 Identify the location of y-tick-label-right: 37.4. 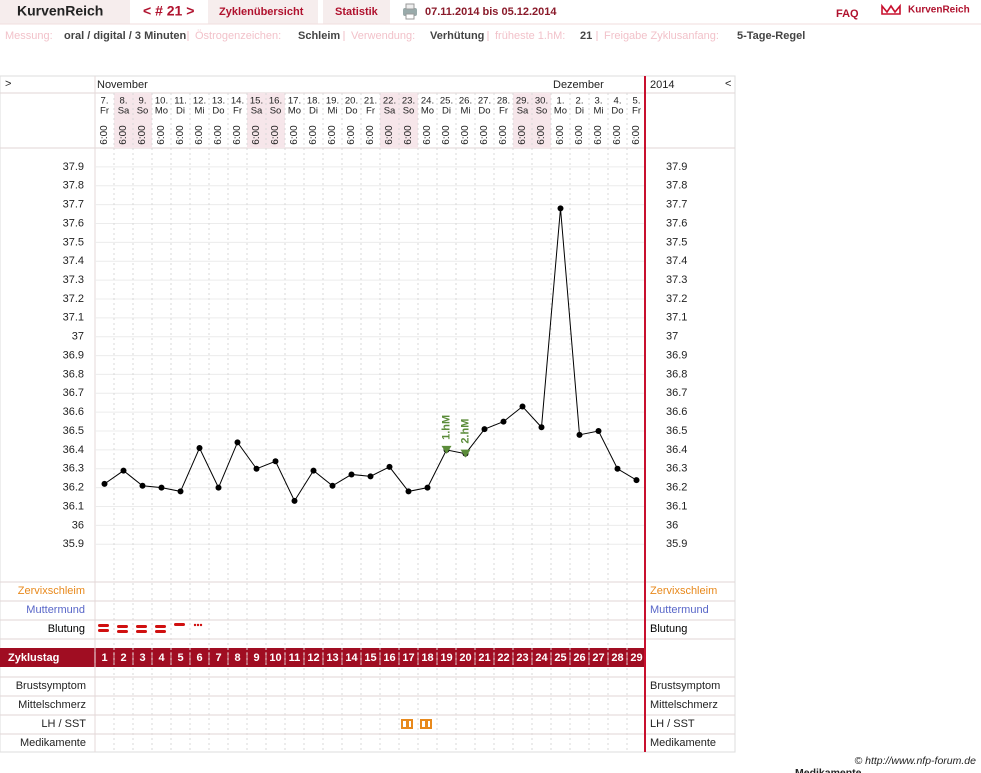
(676, 261).